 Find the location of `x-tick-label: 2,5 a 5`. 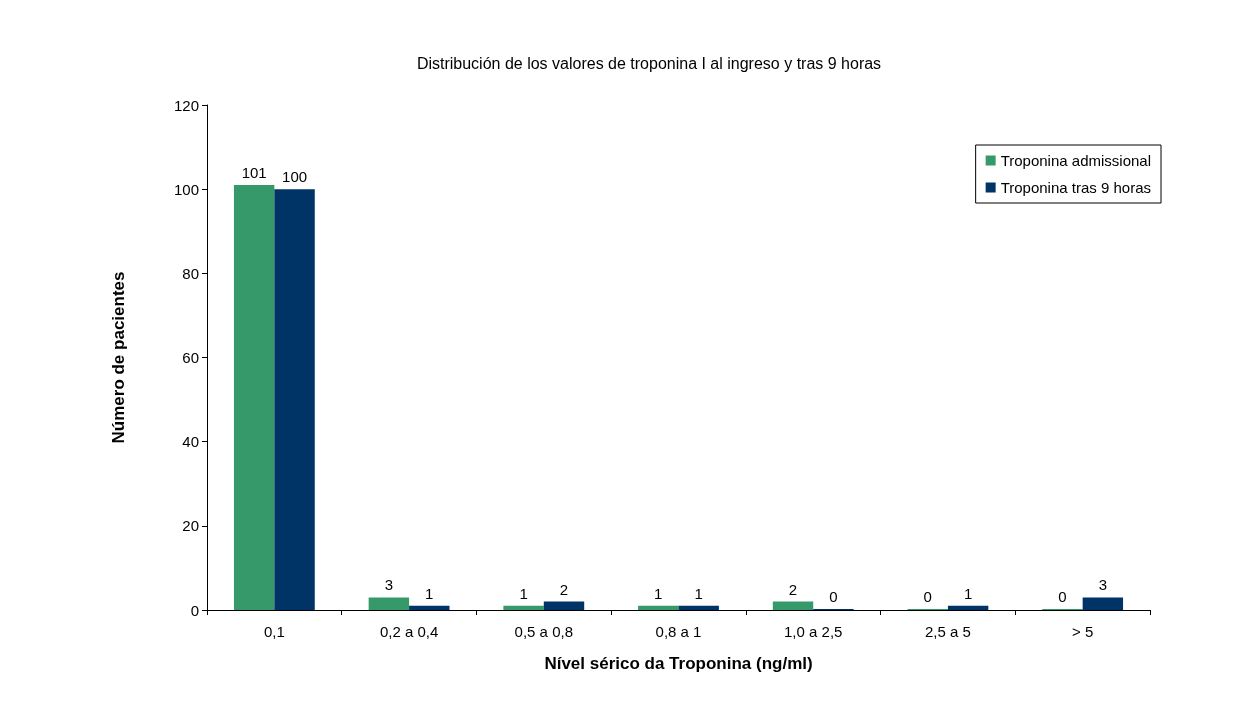

x-tick-label: 2,5 a 5 is located at coordinates (947, 631).